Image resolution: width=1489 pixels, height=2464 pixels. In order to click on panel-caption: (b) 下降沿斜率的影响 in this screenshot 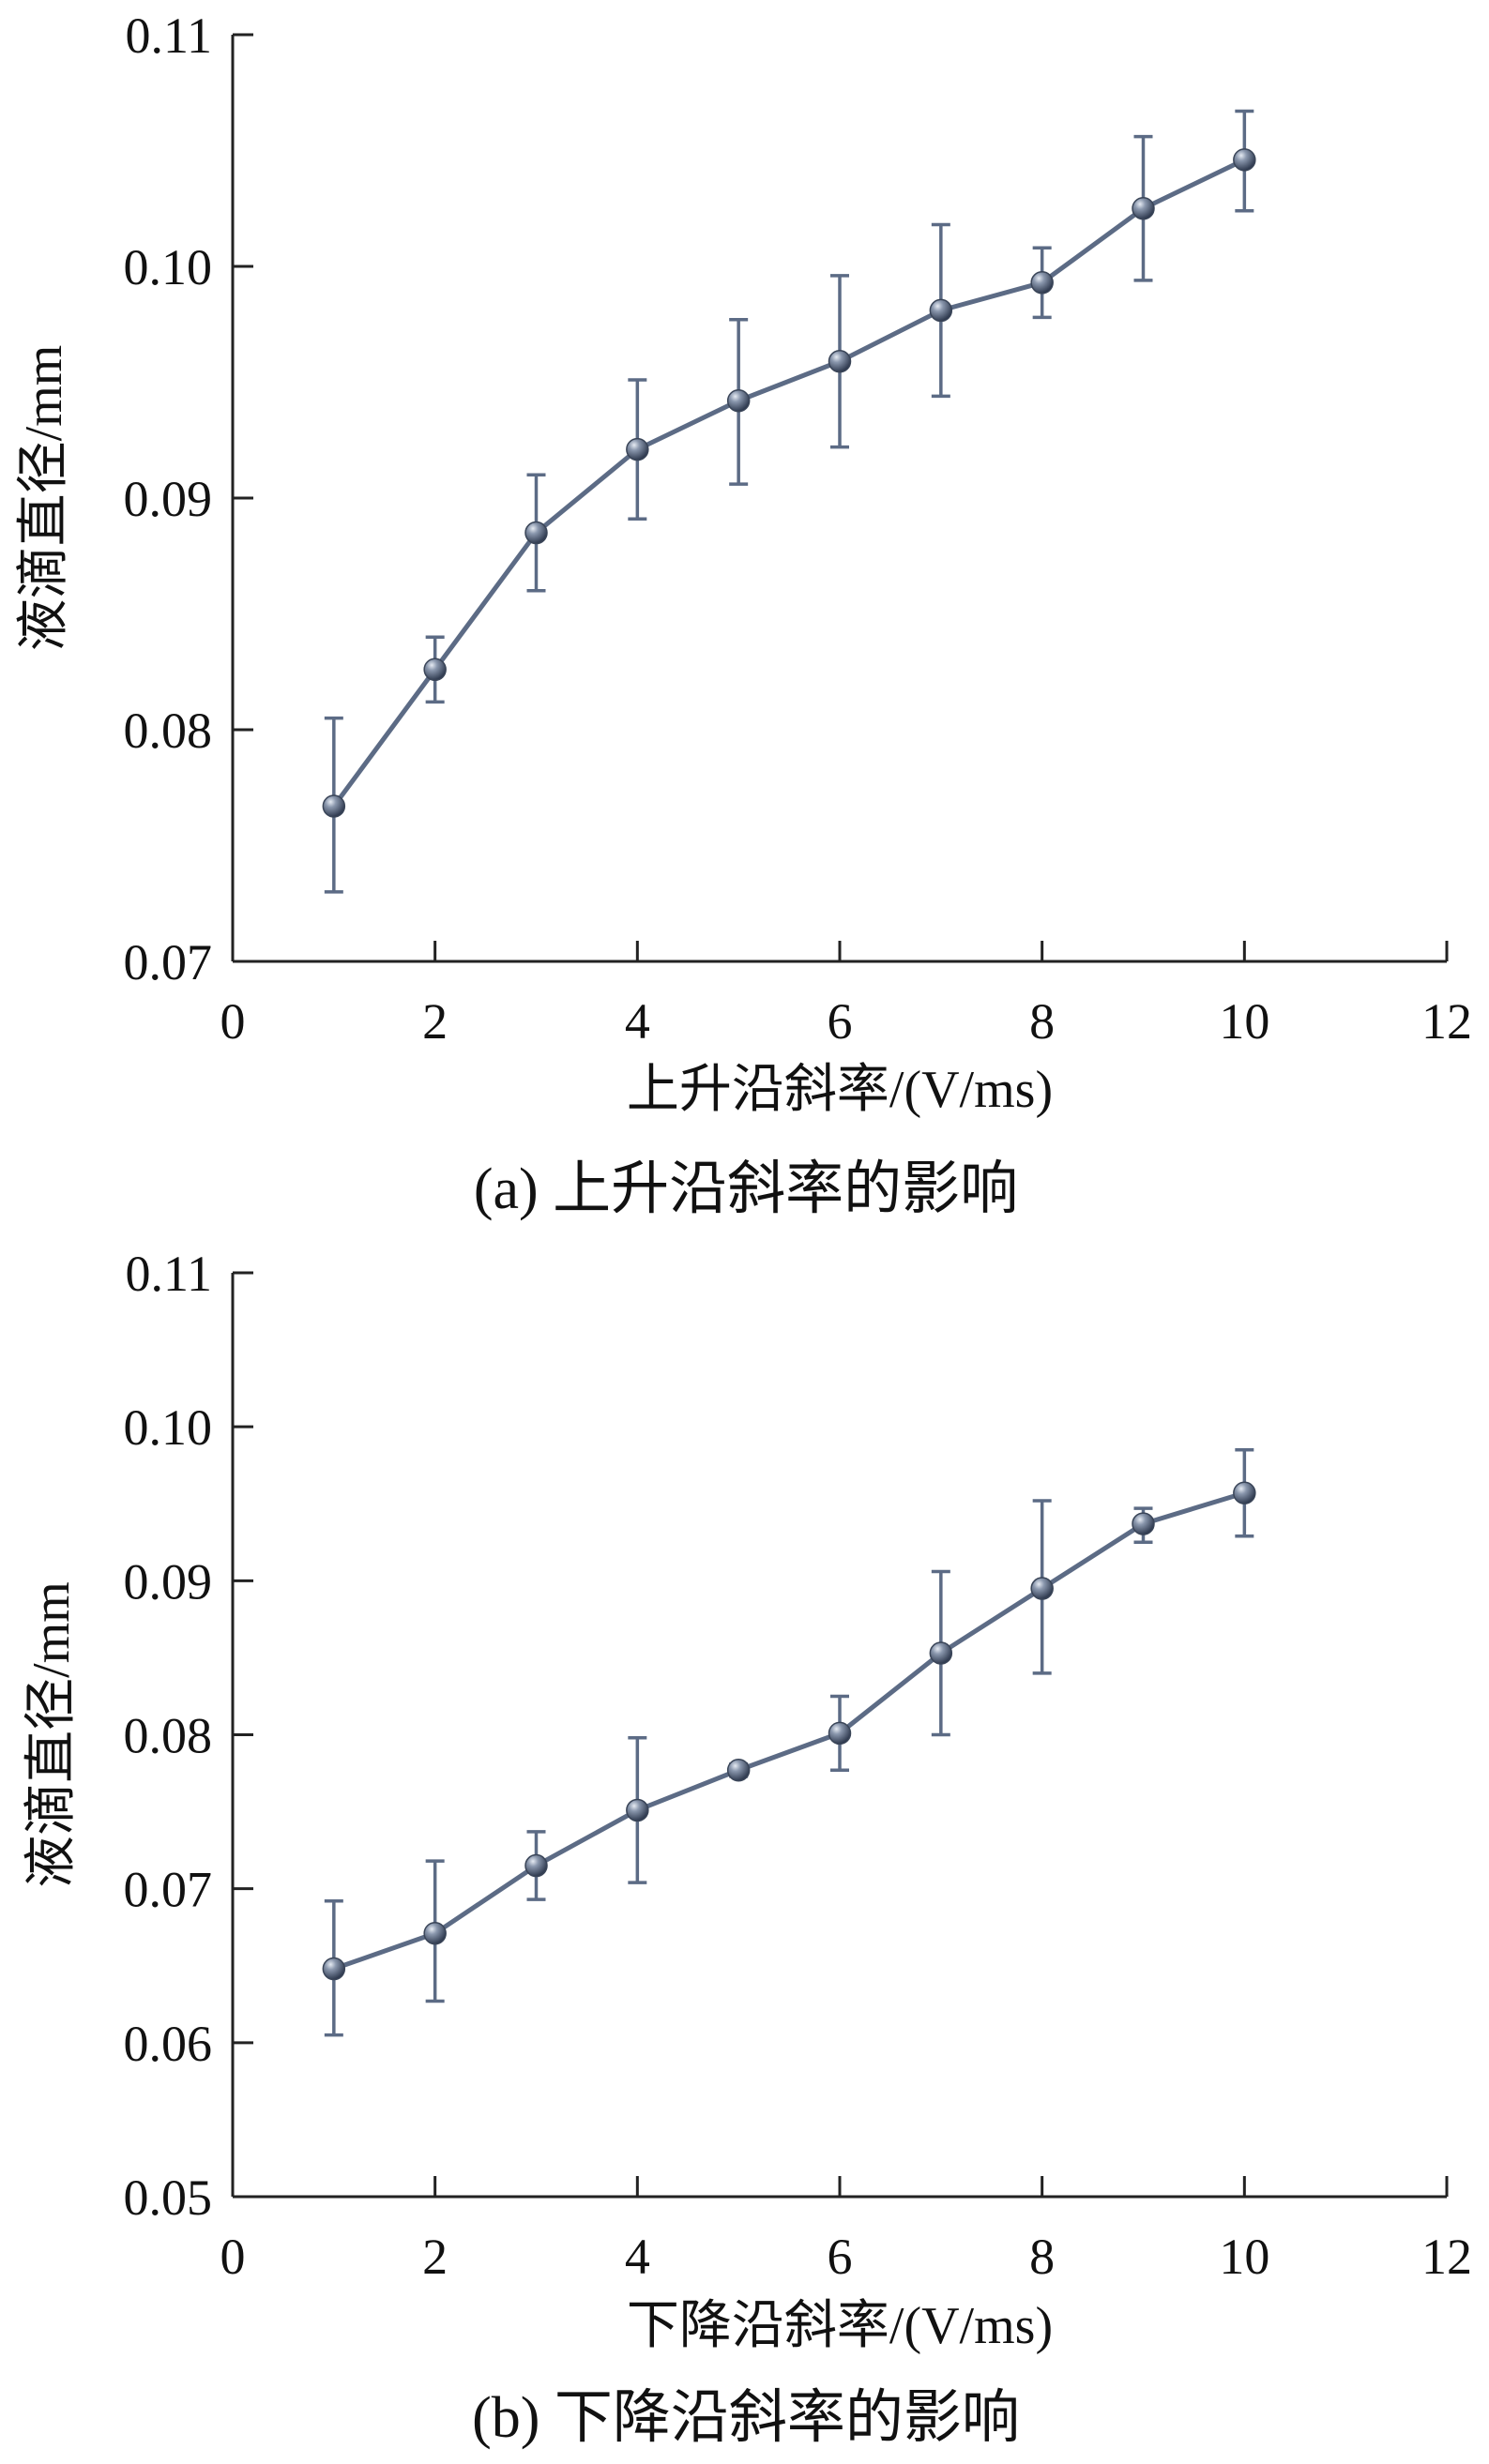, I will do `click(746, 2418)`.